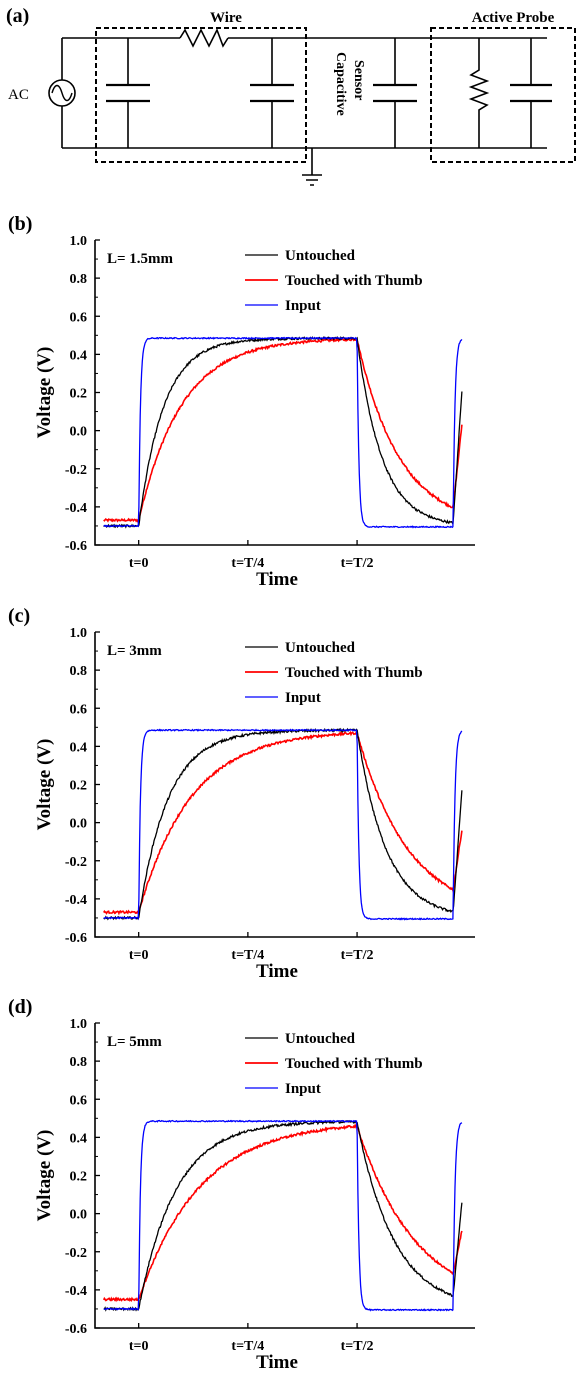 The image size is (577, 1375). Describe the element at coordinates (128, 93) in the screenshot. I see `wire-capacitor-left` at that location.